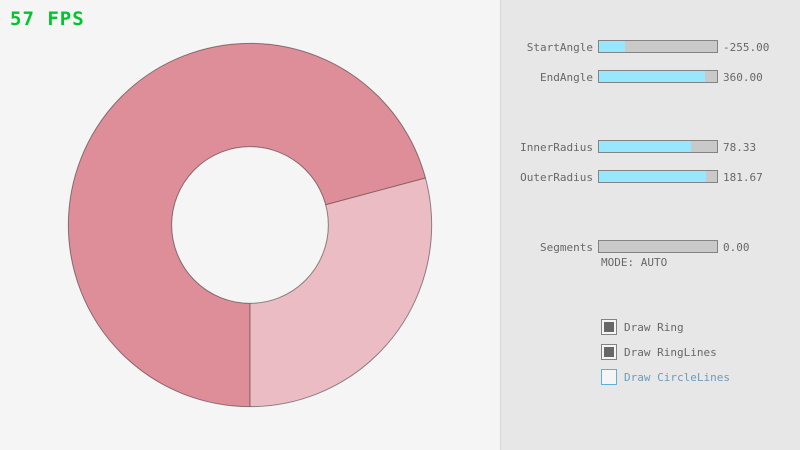  Describe the element at coordinates (566, 77) in the screenshot. I see `end-angle-label: EndAngle` at that location.